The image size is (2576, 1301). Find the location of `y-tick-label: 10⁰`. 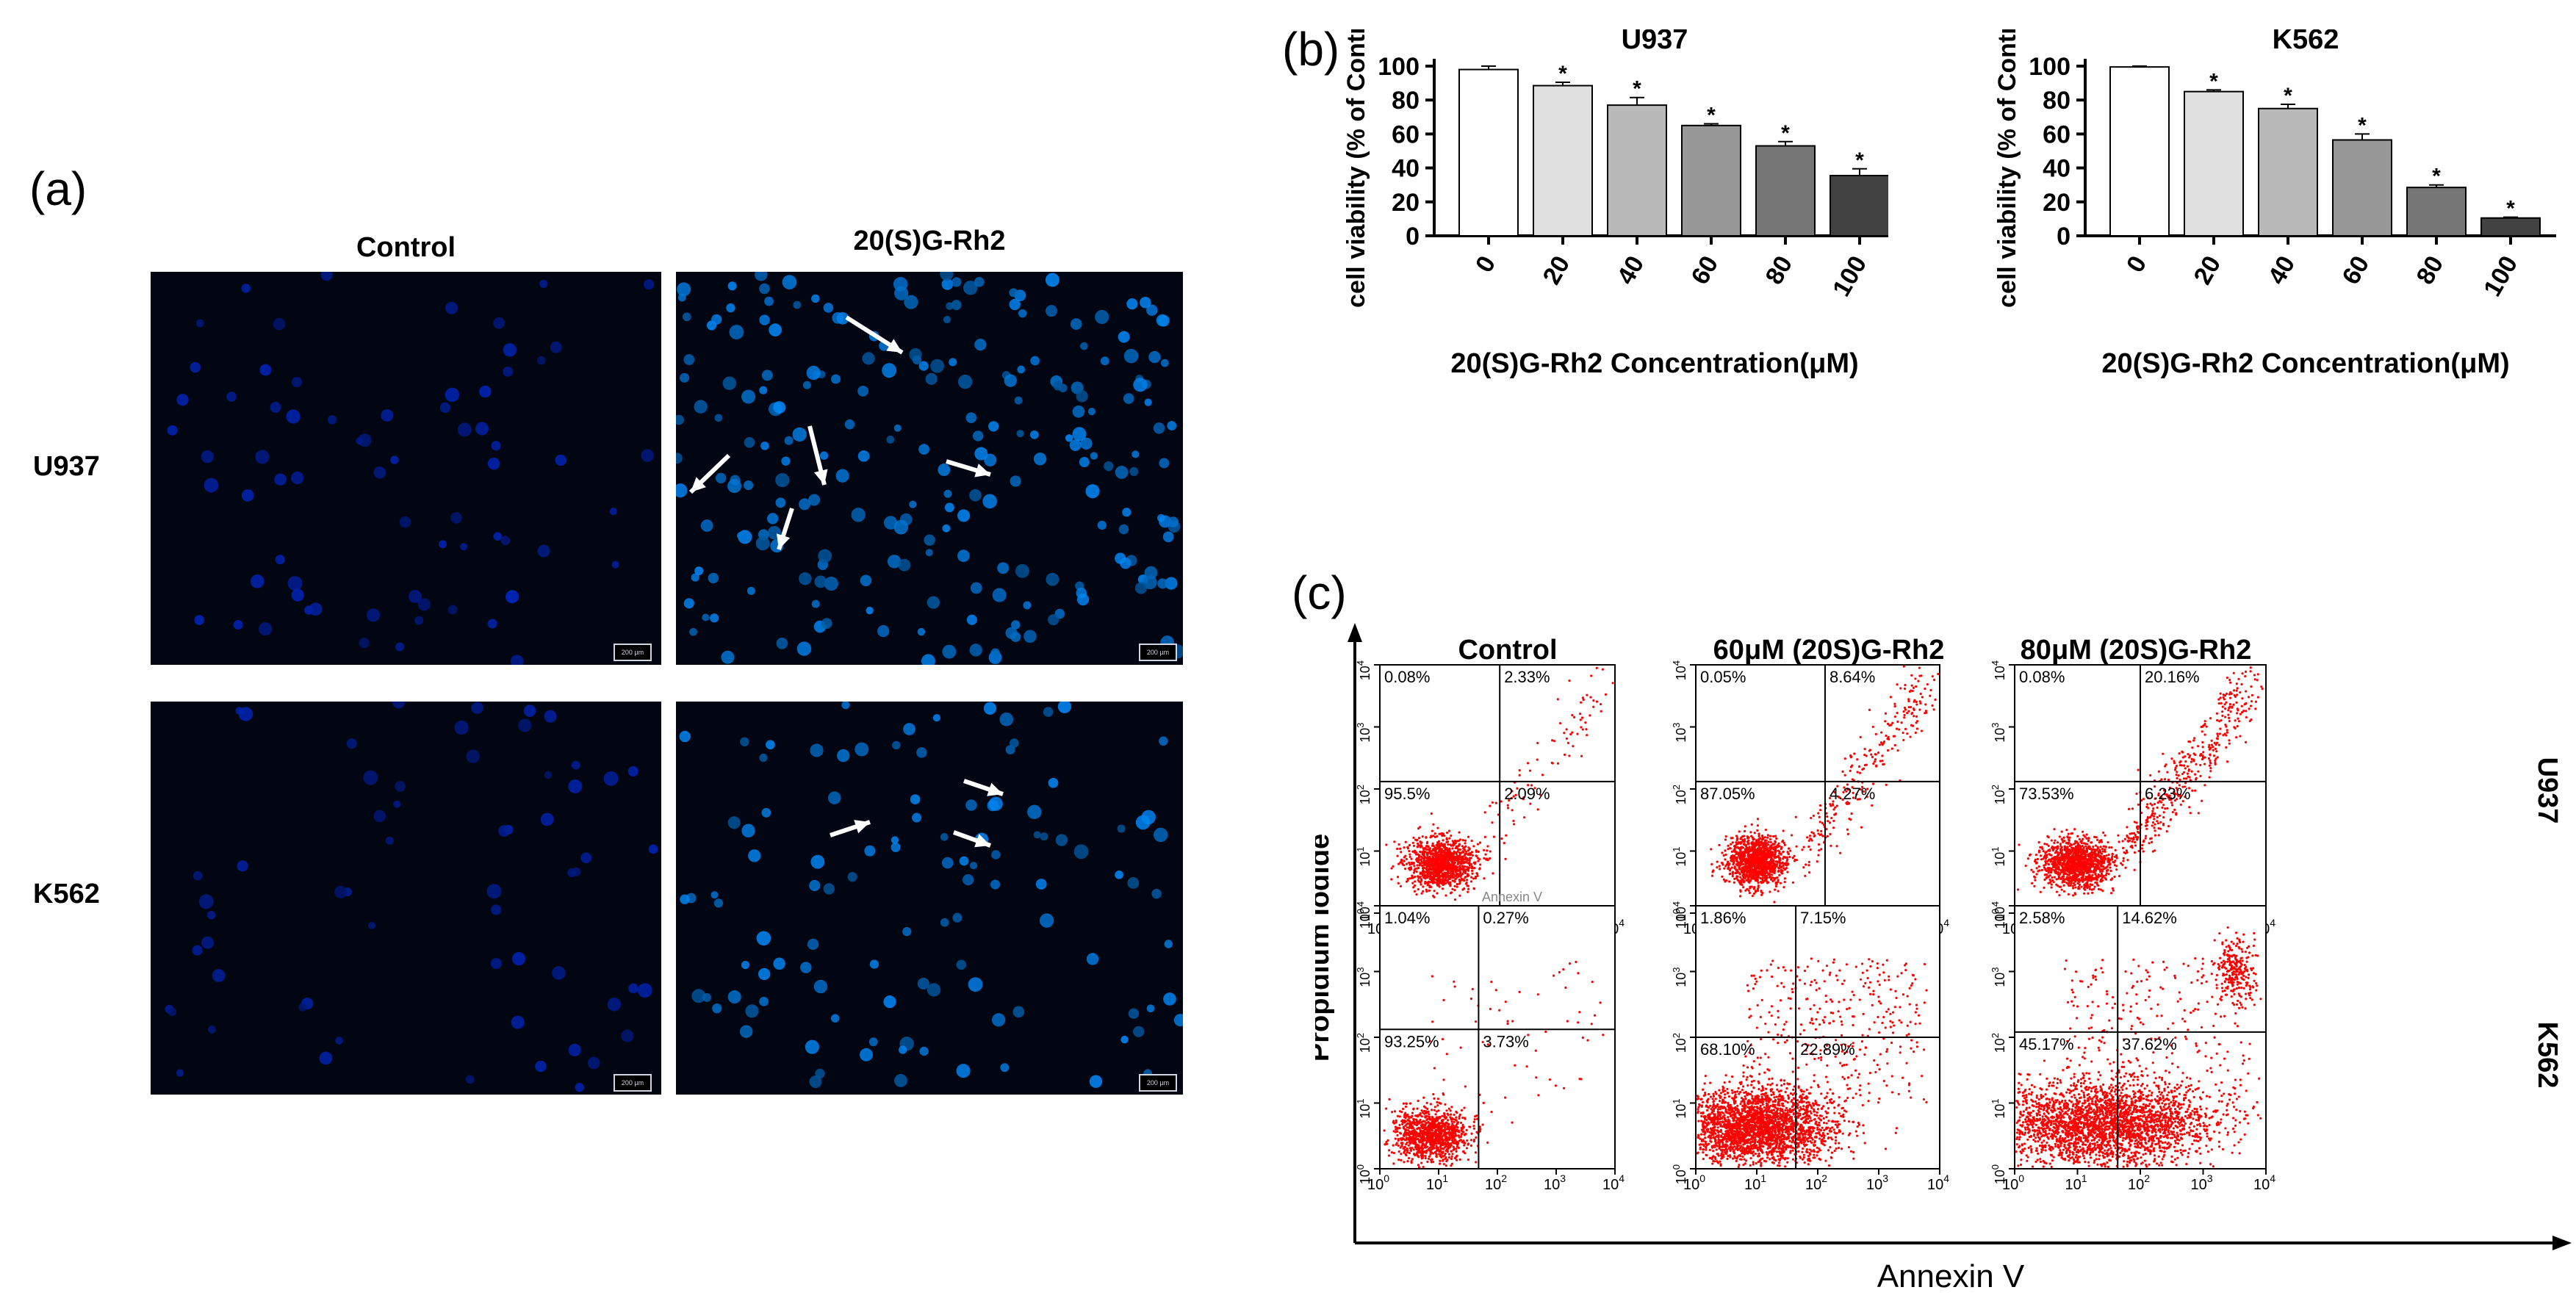

y-tick-label: 10⁰ is located at coordinates (1679, 1174).